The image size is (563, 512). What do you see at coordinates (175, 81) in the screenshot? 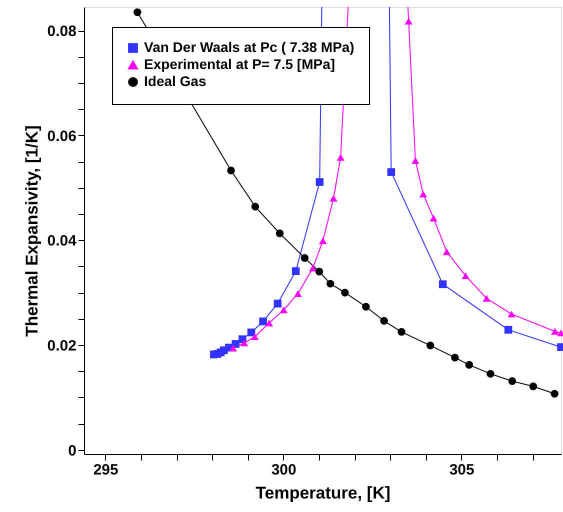
I see `legend-label: Ideal Gas` at bounding box center [175, 81].